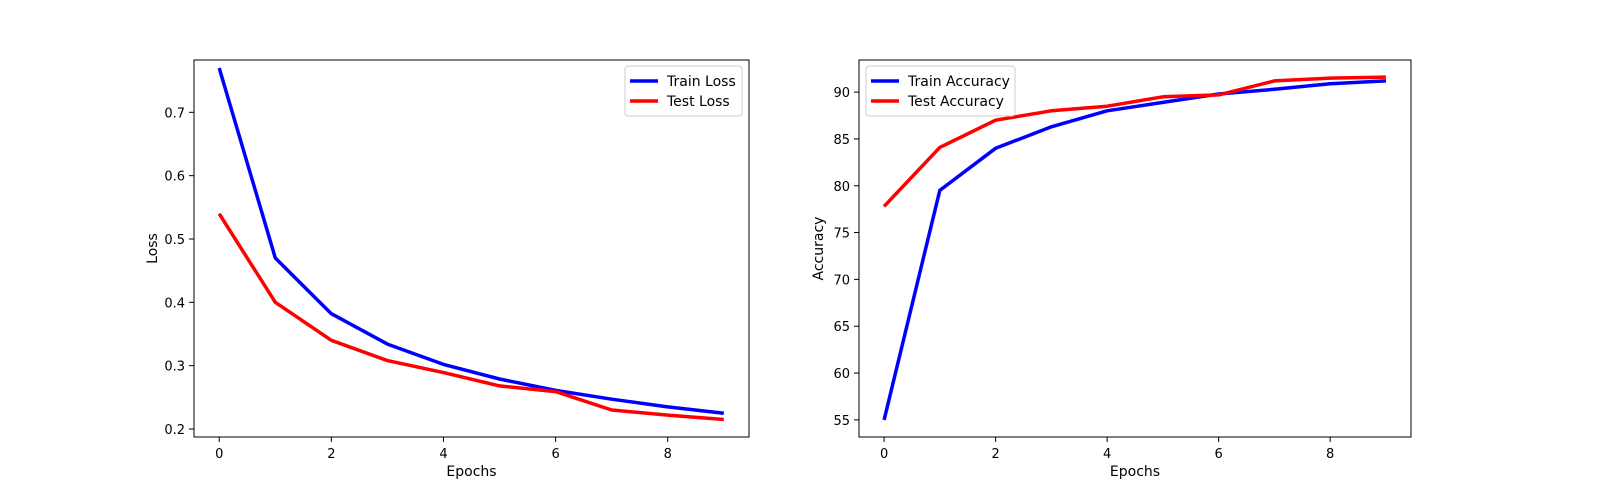 The width and height of the screenshot is (1600, 500). Describe the element at coordinates (841, 374) in the screenshot. I see `y-tick-label: 60` at that location.